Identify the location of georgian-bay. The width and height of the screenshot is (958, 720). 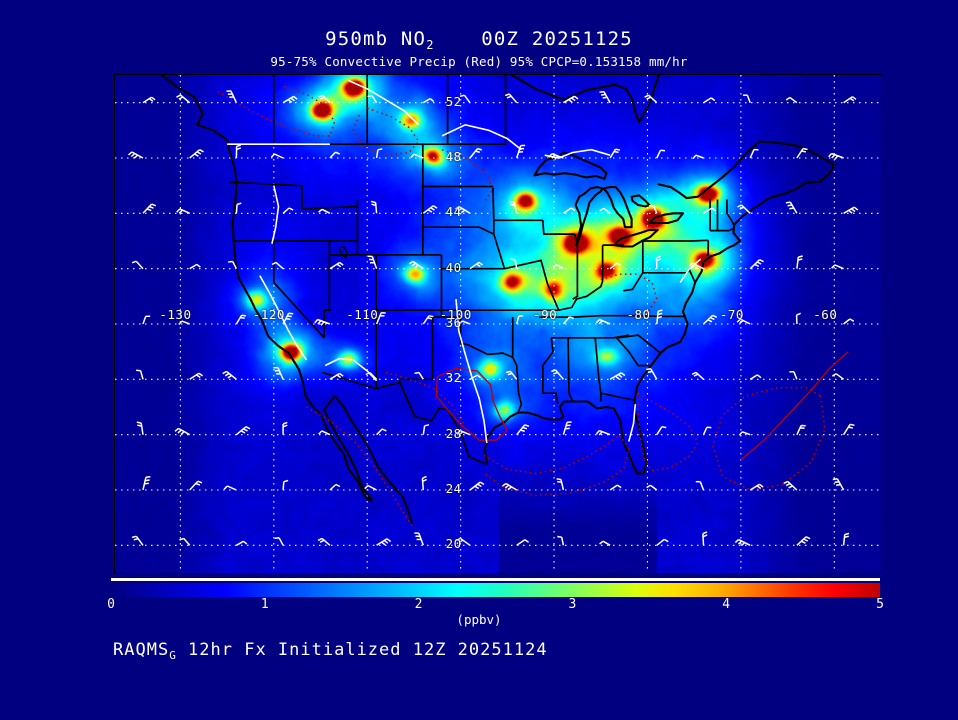
(640, 201).